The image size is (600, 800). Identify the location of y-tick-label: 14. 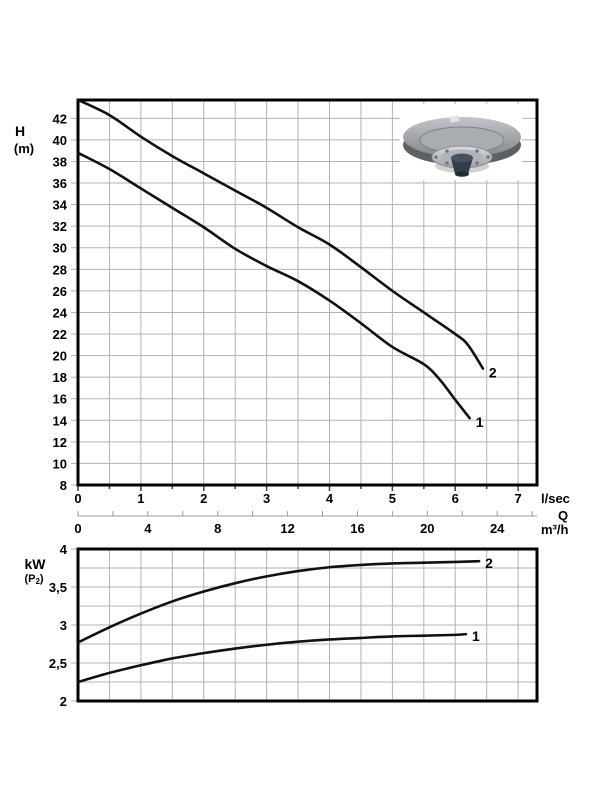
(60, 420).